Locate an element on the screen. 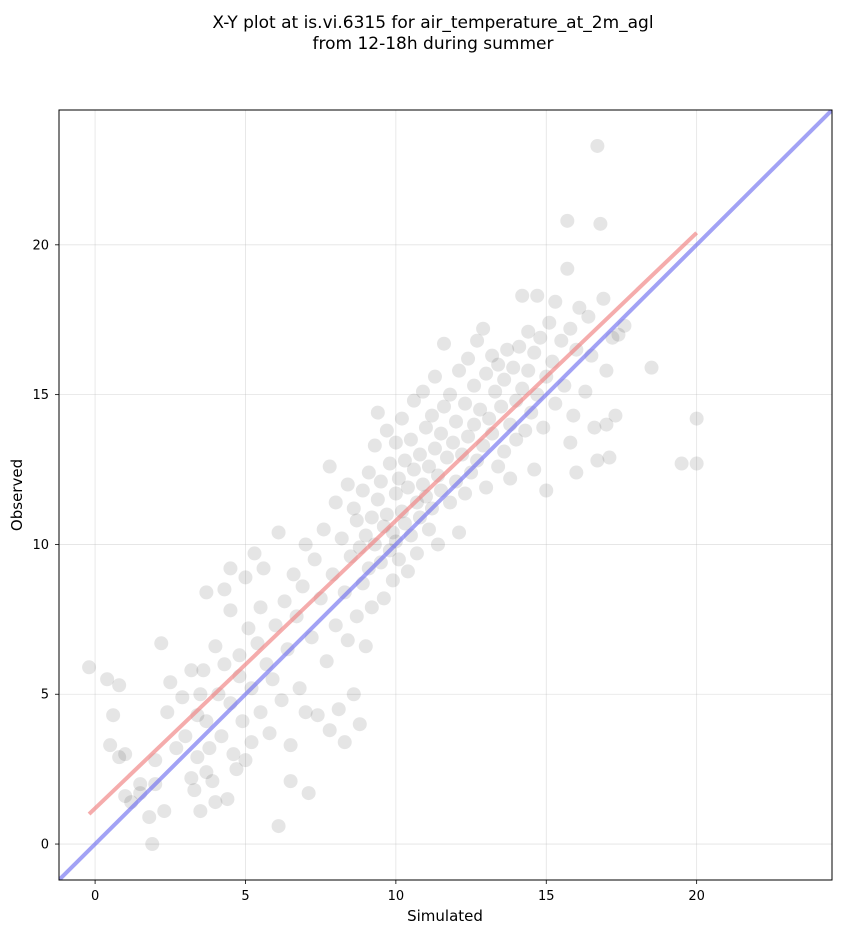 This screenshot has width=843, height=934. x-tick-label: 5 is located at coordinates (245, 896).